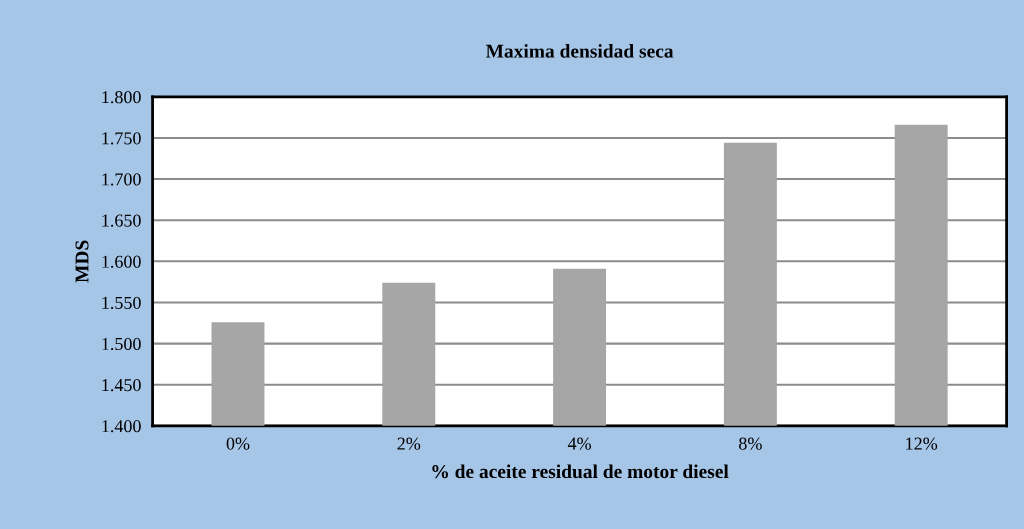 The width and height of the screenshot is (1024, 529). What do you see at coordinates (121, 179) in the screenshot?
I see `y-tick-label: 1.700` at bounding box center [121, 179].